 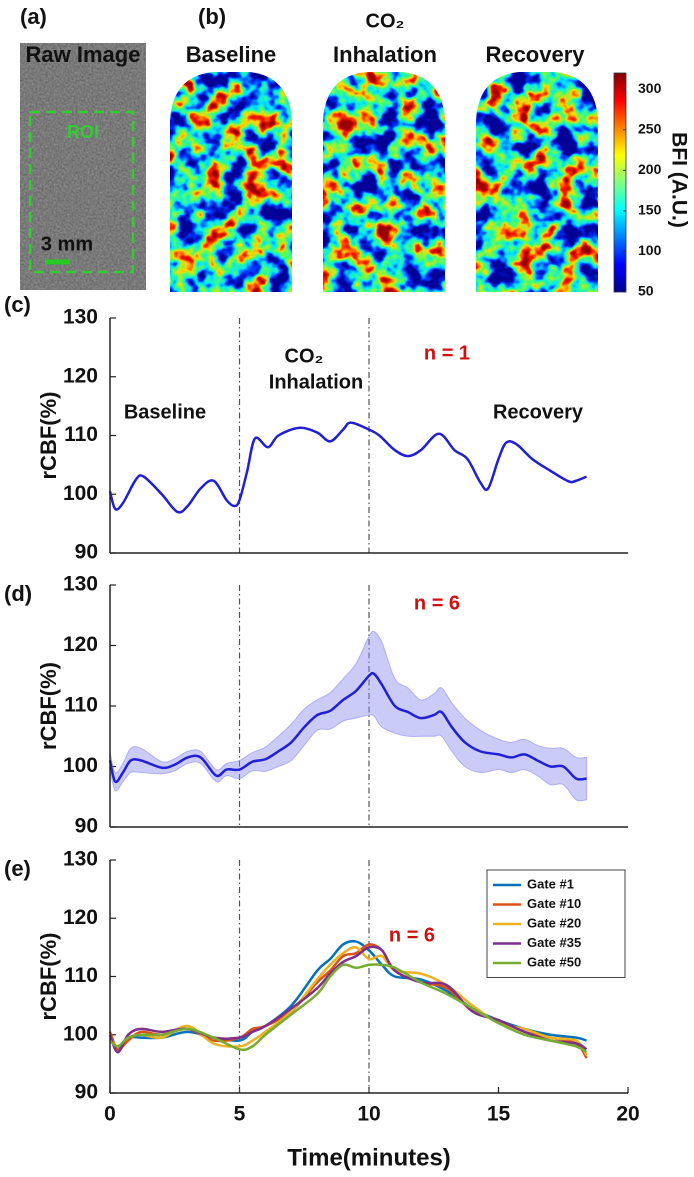 I want to click on legend-label: Gate #35, so click(x=554, y=942).